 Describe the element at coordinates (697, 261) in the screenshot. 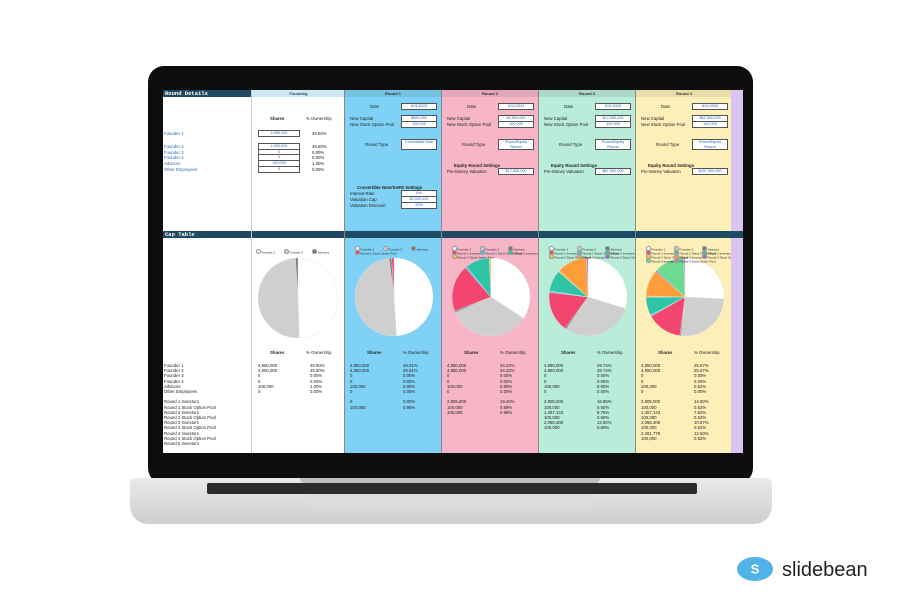

I see `legend-label: Round 4 Stock Option Pool` at that location.